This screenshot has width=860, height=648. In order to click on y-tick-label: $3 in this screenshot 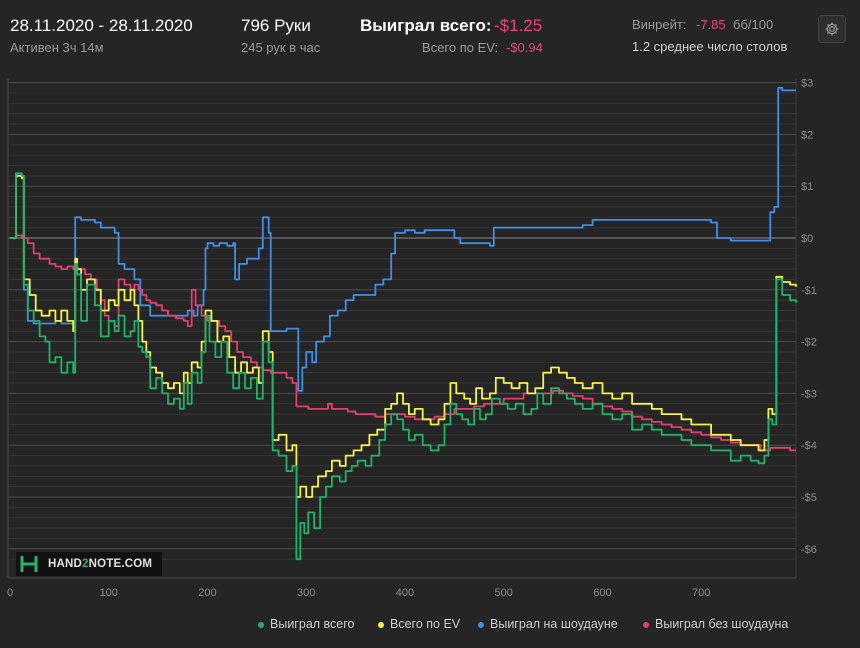, I will do `click(807, 84)`.